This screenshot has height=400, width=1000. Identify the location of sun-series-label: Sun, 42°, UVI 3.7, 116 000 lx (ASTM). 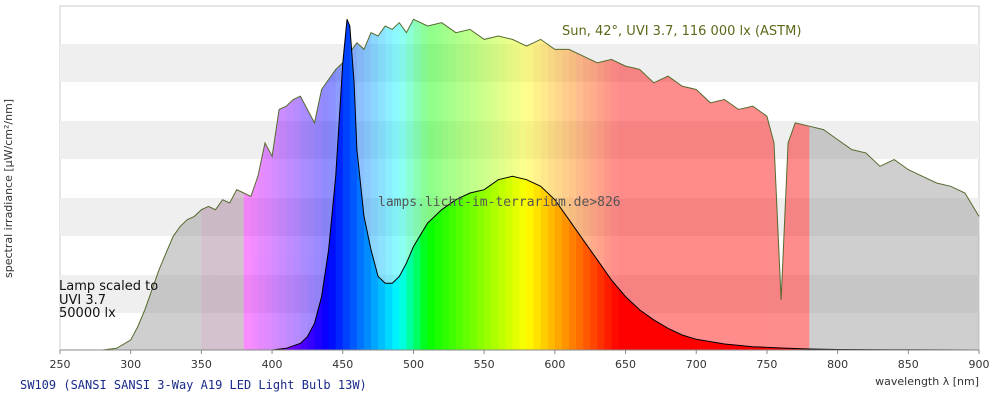
(681, 31).